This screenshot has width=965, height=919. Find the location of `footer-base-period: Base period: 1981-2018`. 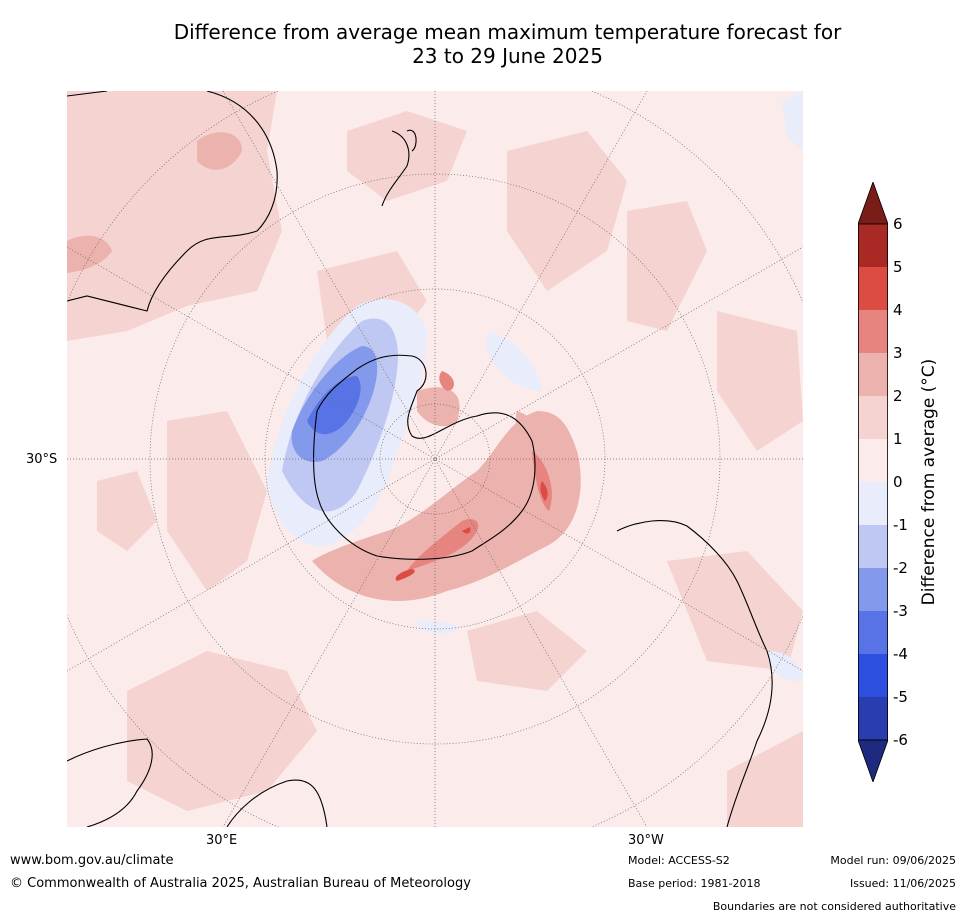

footer-base-period: Base period: 1981-2018 is located at coordinates (694, 883).